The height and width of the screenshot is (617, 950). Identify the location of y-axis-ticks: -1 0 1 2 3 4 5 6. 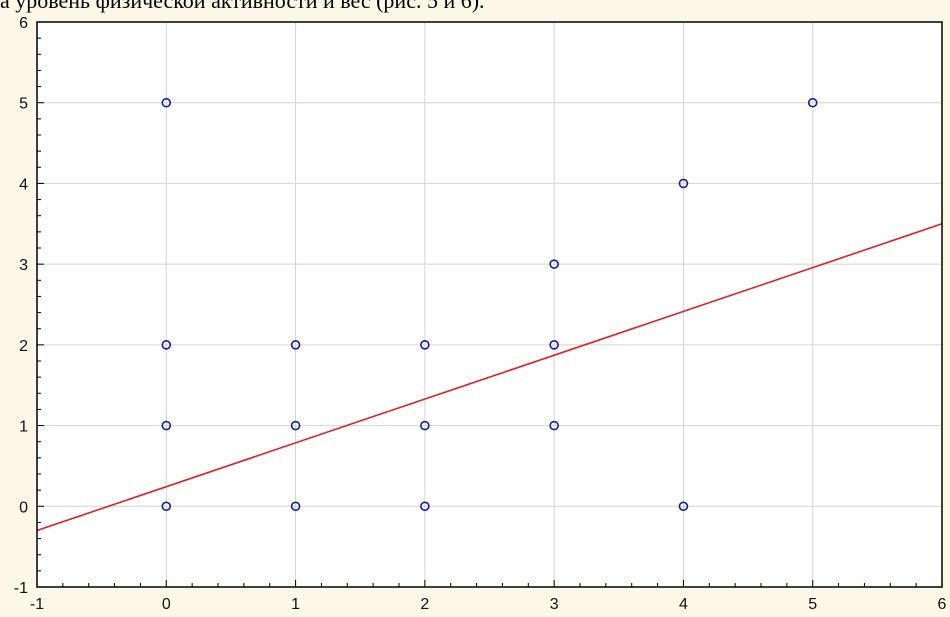
(21, 306).